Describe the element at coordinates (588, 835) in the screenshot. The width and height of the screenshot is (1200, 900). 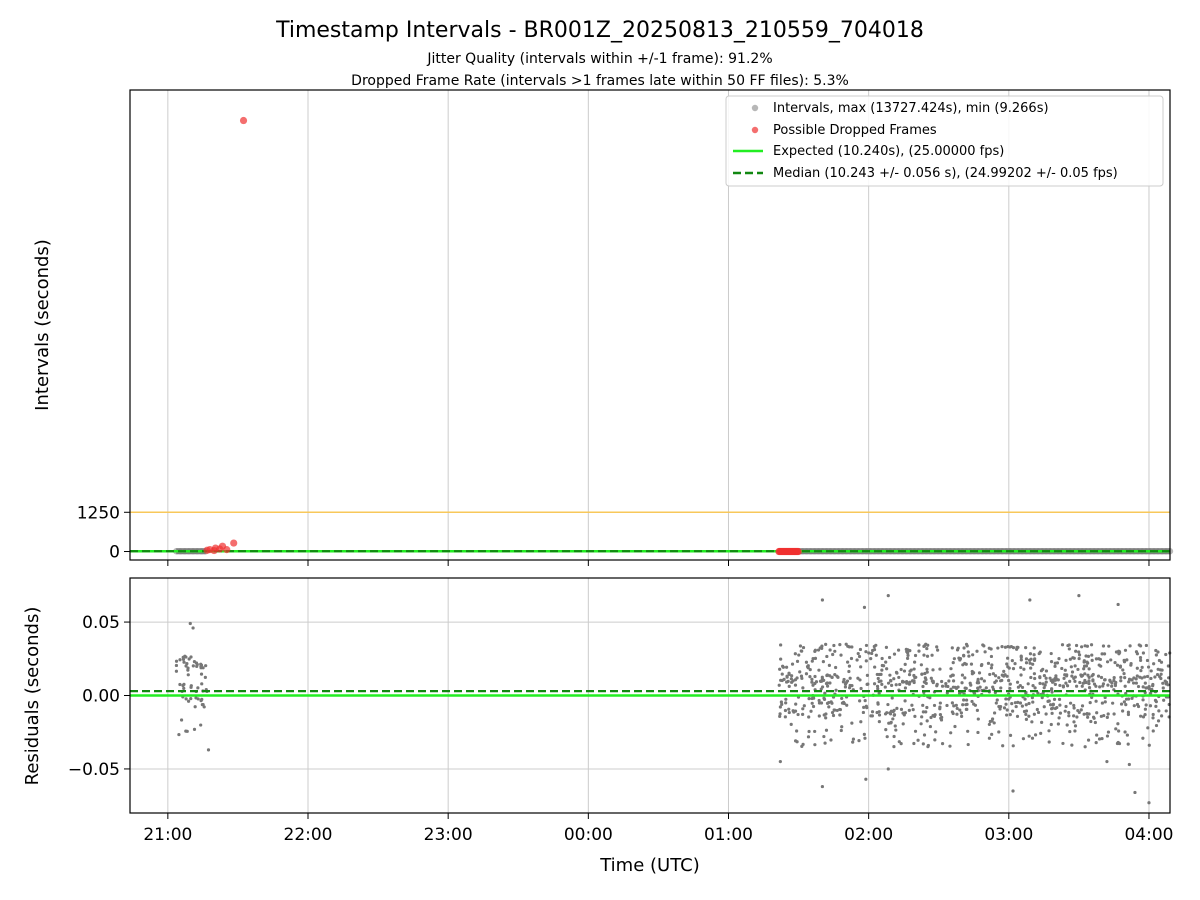
I see `x-tick-label: 00:00` at that location.